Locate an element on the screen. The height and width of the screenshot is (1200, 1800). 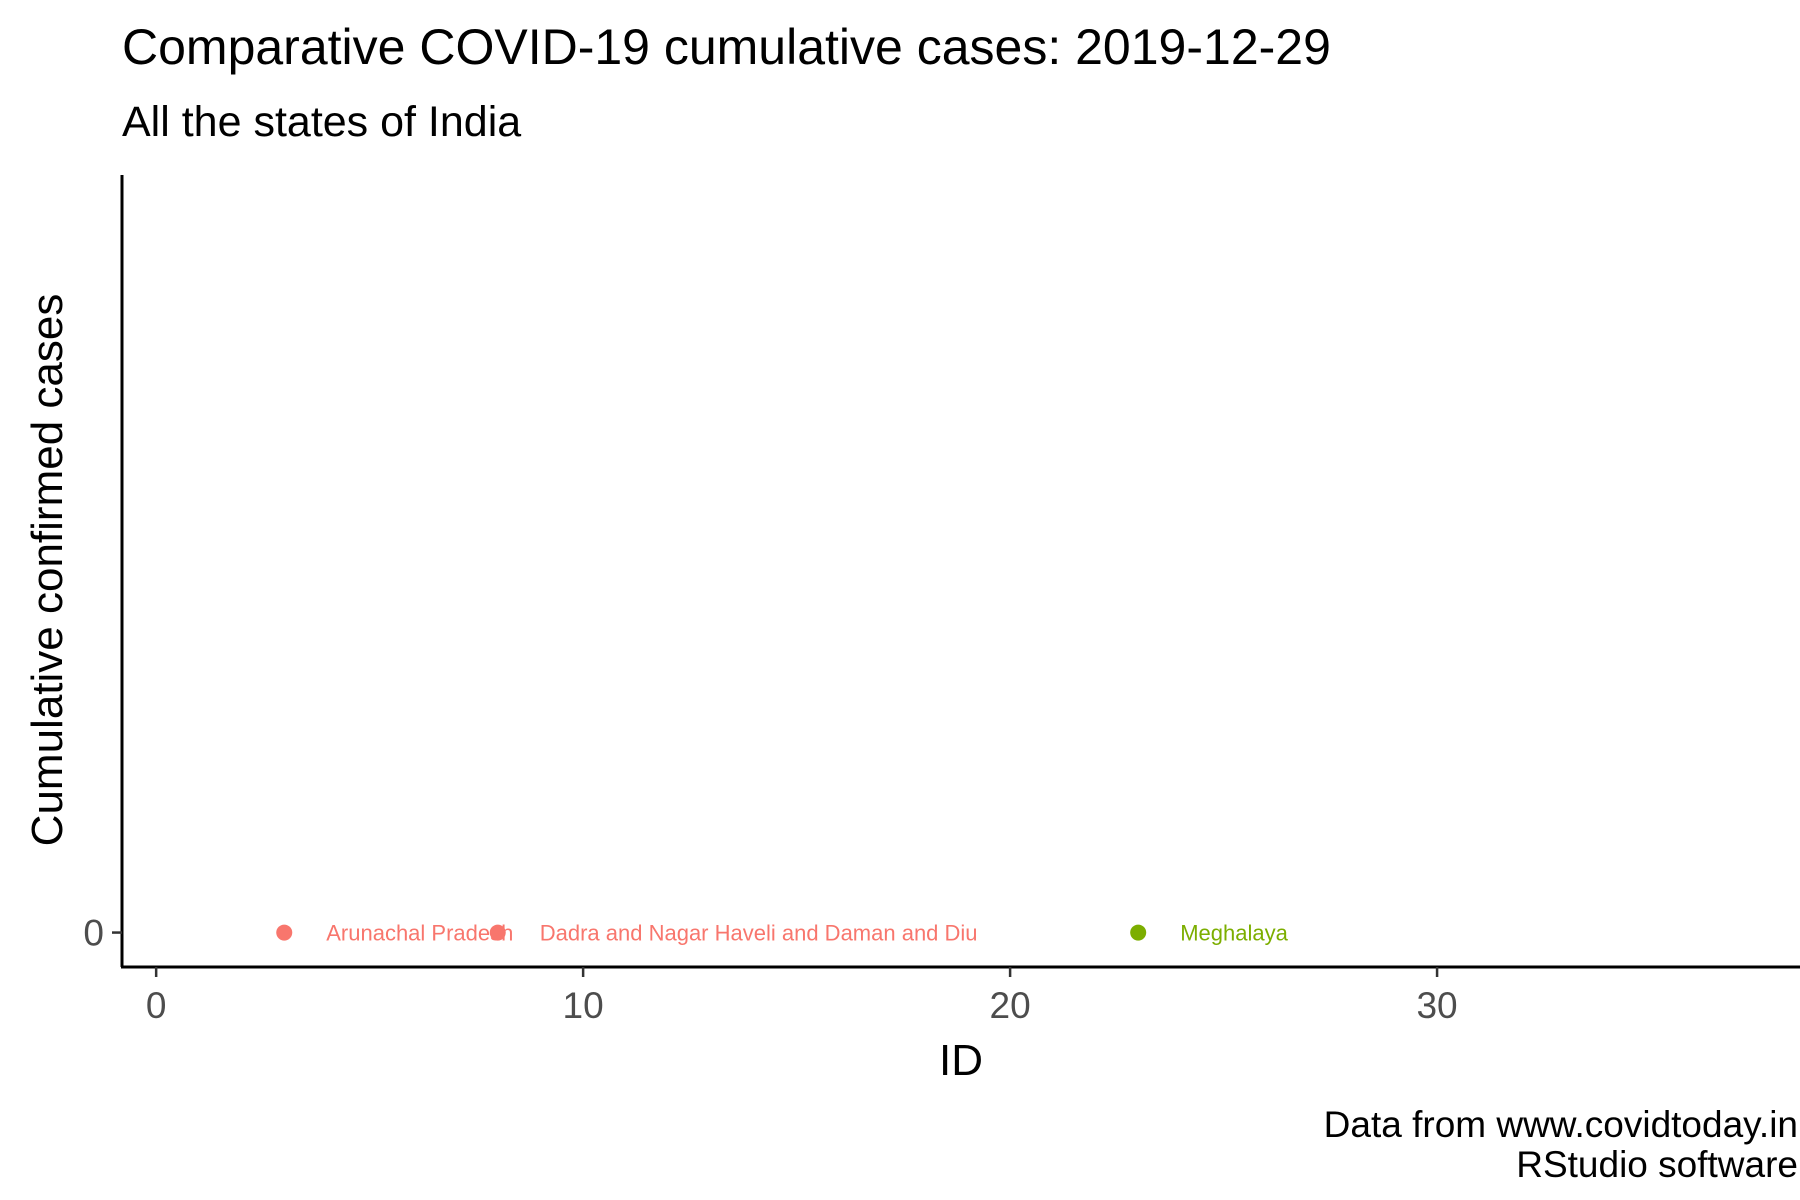
x-axis-ticks: 0 10 20 30 is located at coordinates (802, 996).